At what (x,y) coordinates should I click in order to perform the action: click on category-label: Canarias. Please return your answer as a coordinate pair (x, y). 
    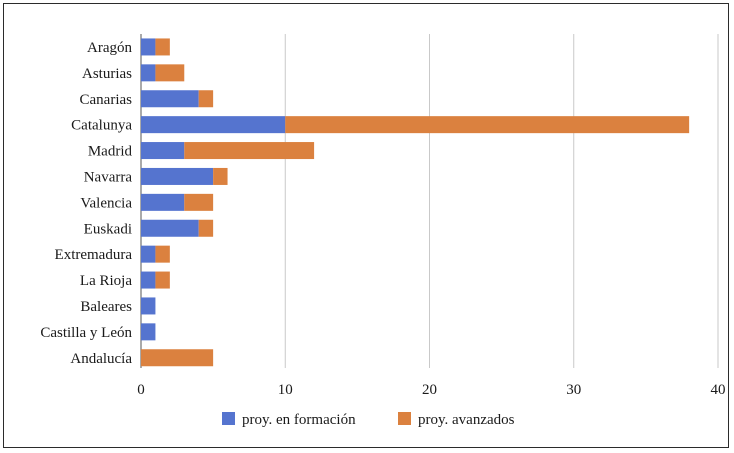
    Looking at the image, I should click on (106, 100).